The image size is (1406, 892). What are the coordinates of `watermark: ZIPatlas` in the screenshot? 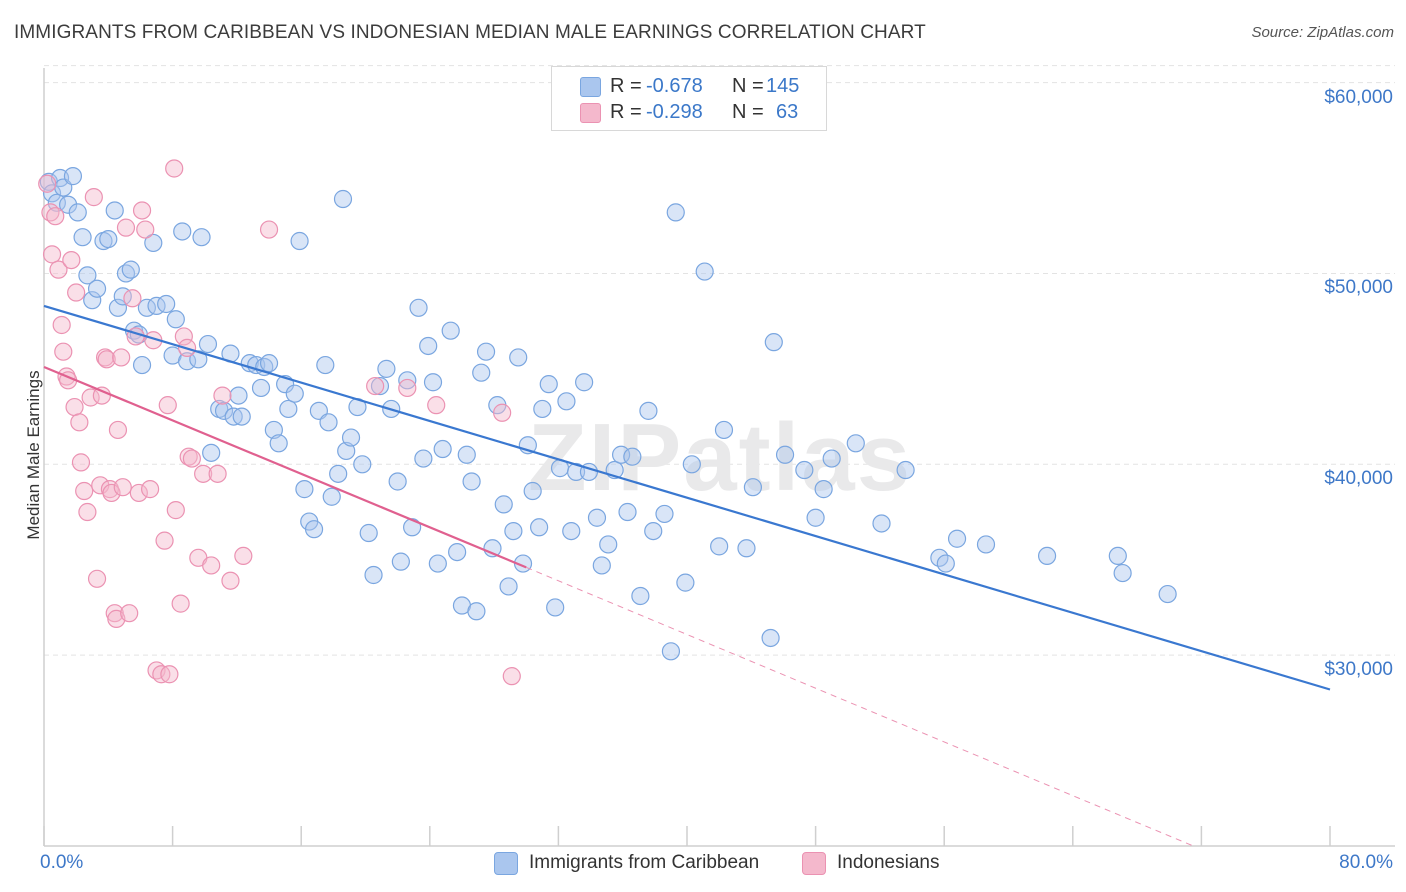 It's located at (720, 457).